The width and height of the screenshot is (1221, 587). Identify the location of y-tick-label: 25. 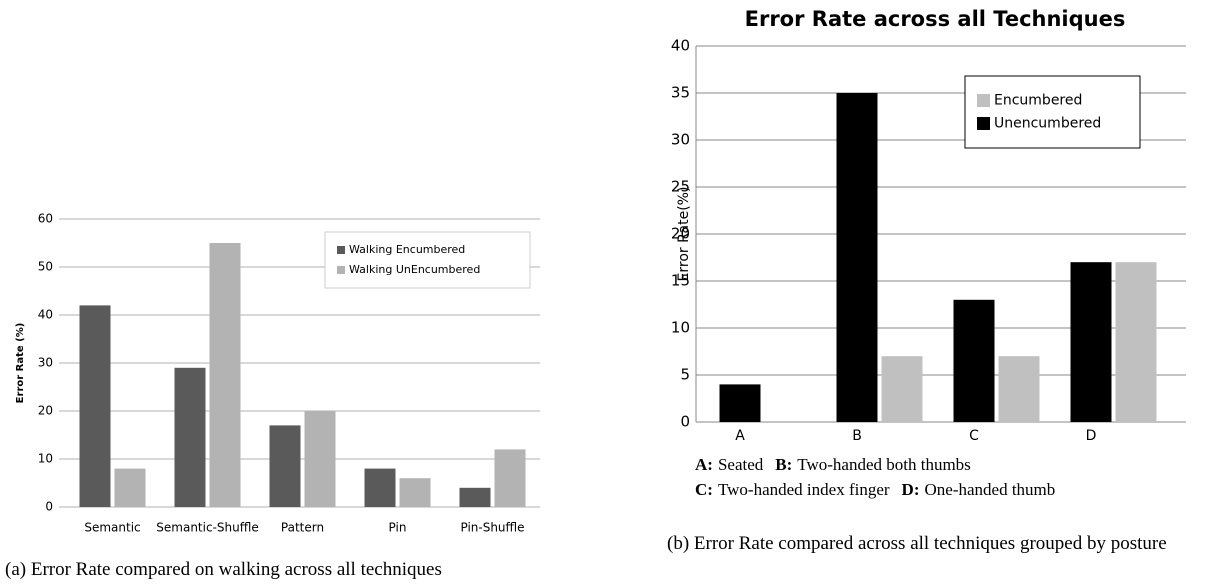
(680, 187).